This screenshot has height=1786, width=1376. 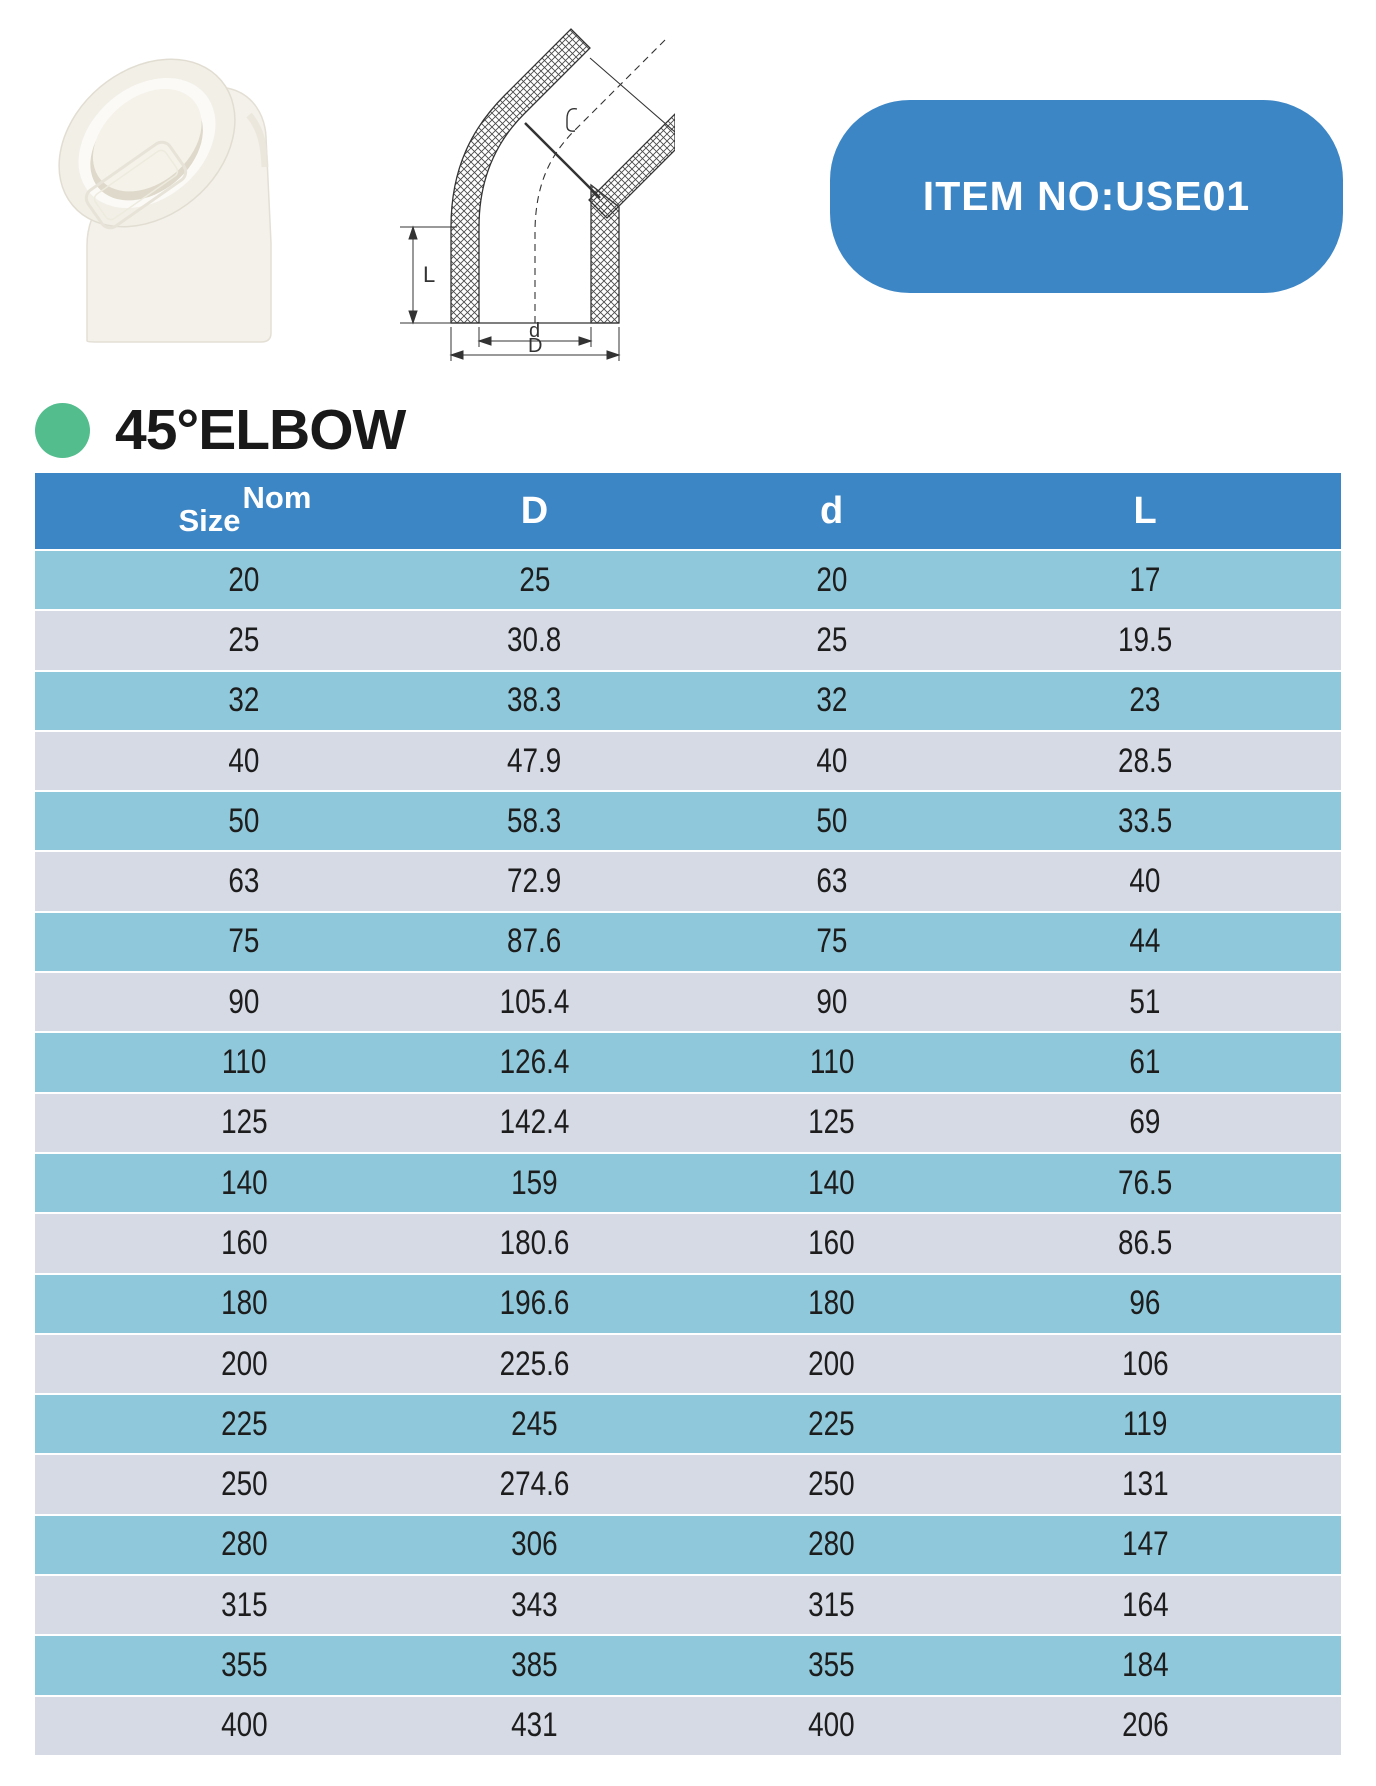 I want to click on table-cell: 69, so click(x=1145, y=1122).